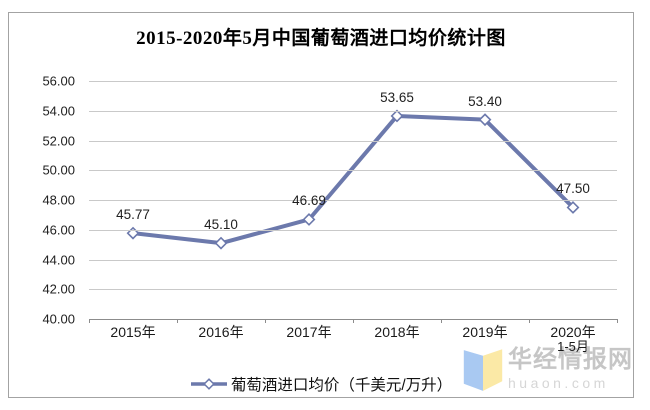 The image size is (650, 410). I want to click on legend: 葡萄酒进口均价（千美元/万升）, so click(321, 384).